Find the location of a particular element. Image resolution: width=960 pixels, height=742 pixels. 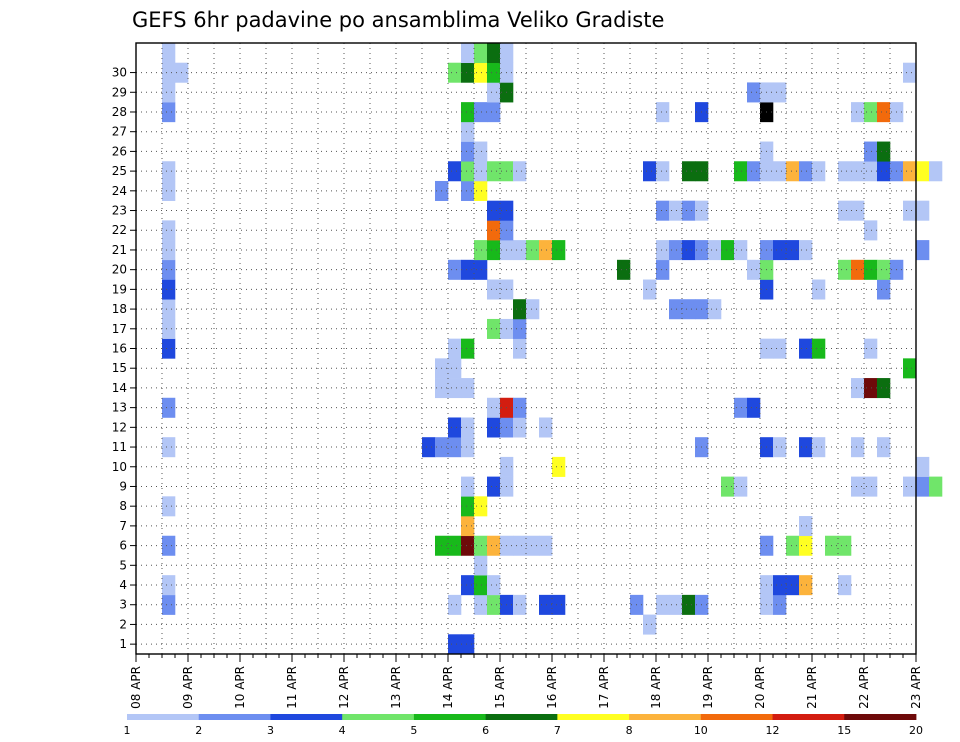

y-tick-label: 27 is located at coordinates (119, 132).